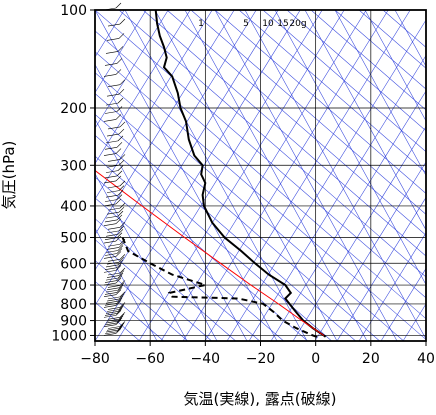 Image resolution: width=436 pixels, height=415 pixels. Describe the element at coordinates (282, 24) in the screenshot. I see `mixing-ratio-label: 15` at that location.